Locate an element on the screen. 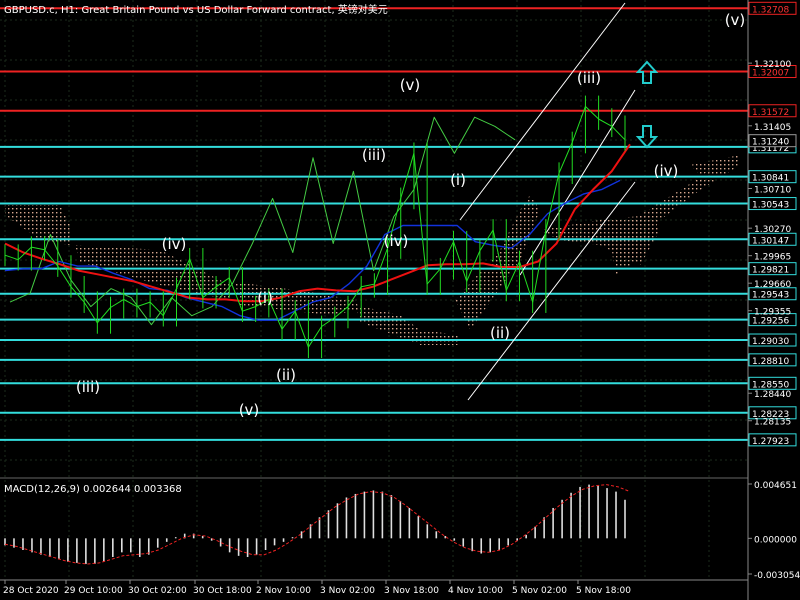  current-price-label: 1.31240 is located at coordinates (770, 143).